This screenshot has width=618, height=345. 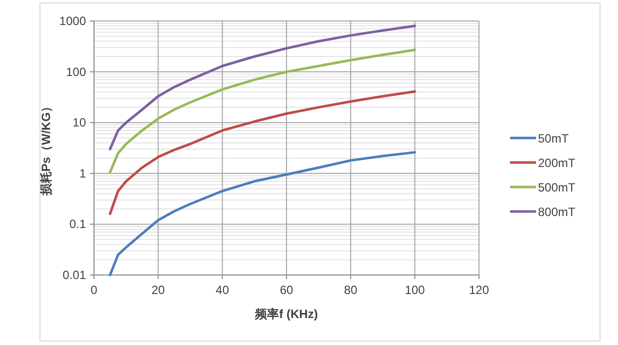 What do you see at coordinates (82, 173) in the screenshot?
I see `y-tick-label: 1` at bounding box center [82, 173].